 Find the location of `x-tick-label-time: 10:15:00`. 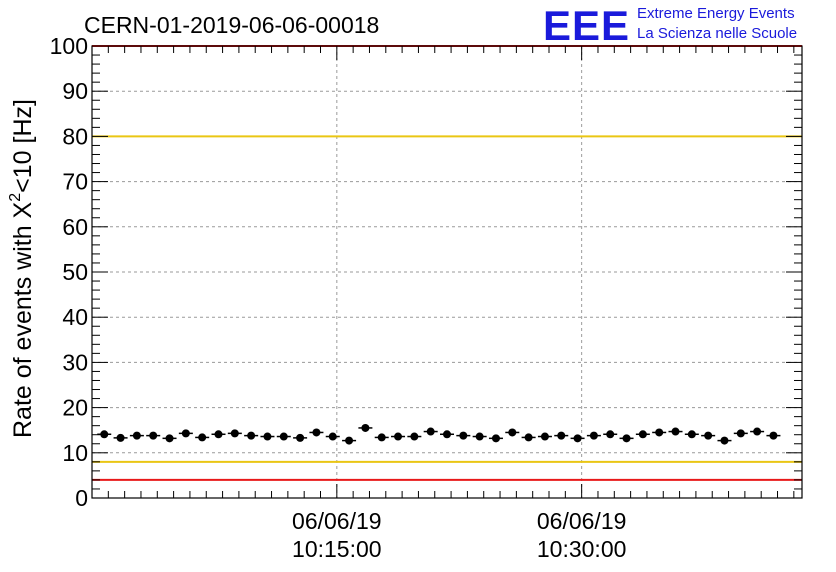

x-tick-label-time: 10:15:00 is located at coordinates (337, 549).